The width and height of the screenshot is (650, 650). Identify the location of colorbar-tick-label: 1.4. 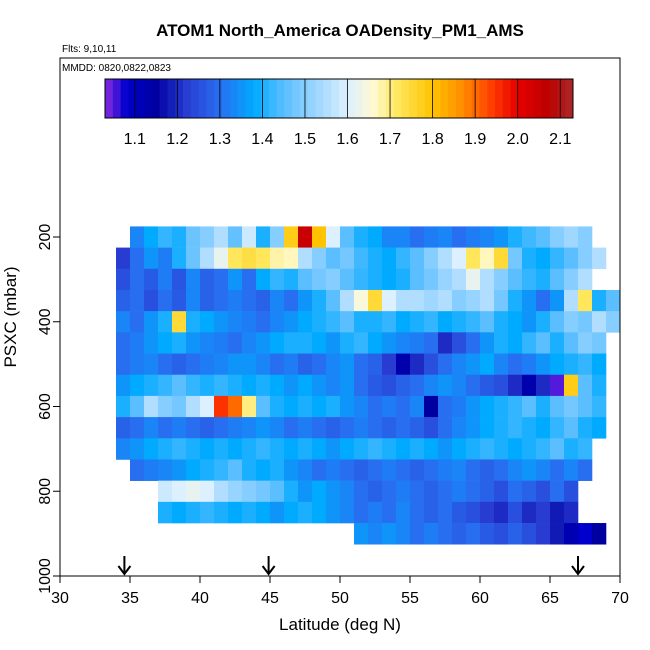
(262, 139).